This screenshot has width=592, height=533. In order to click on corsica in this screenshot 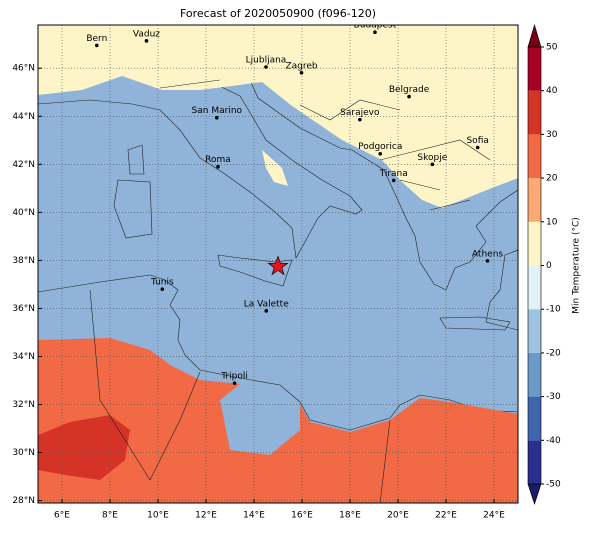, I will do `click(136, 159)`.